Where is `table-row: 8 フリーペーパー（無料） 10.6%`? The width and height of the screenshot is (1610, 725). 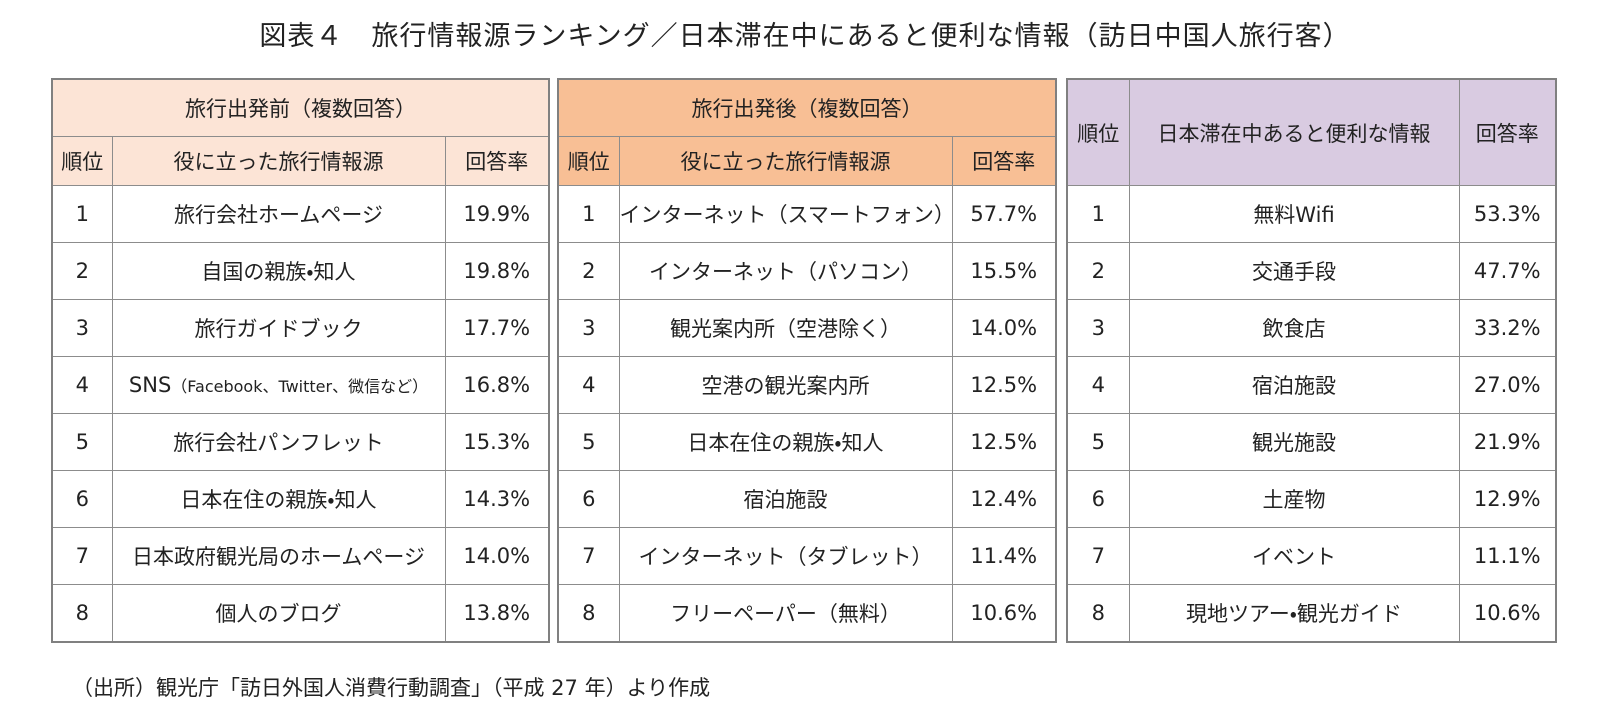 table-row: 8 フリーペーパー（無料） 10.6% is located at coordinates (807, 613).